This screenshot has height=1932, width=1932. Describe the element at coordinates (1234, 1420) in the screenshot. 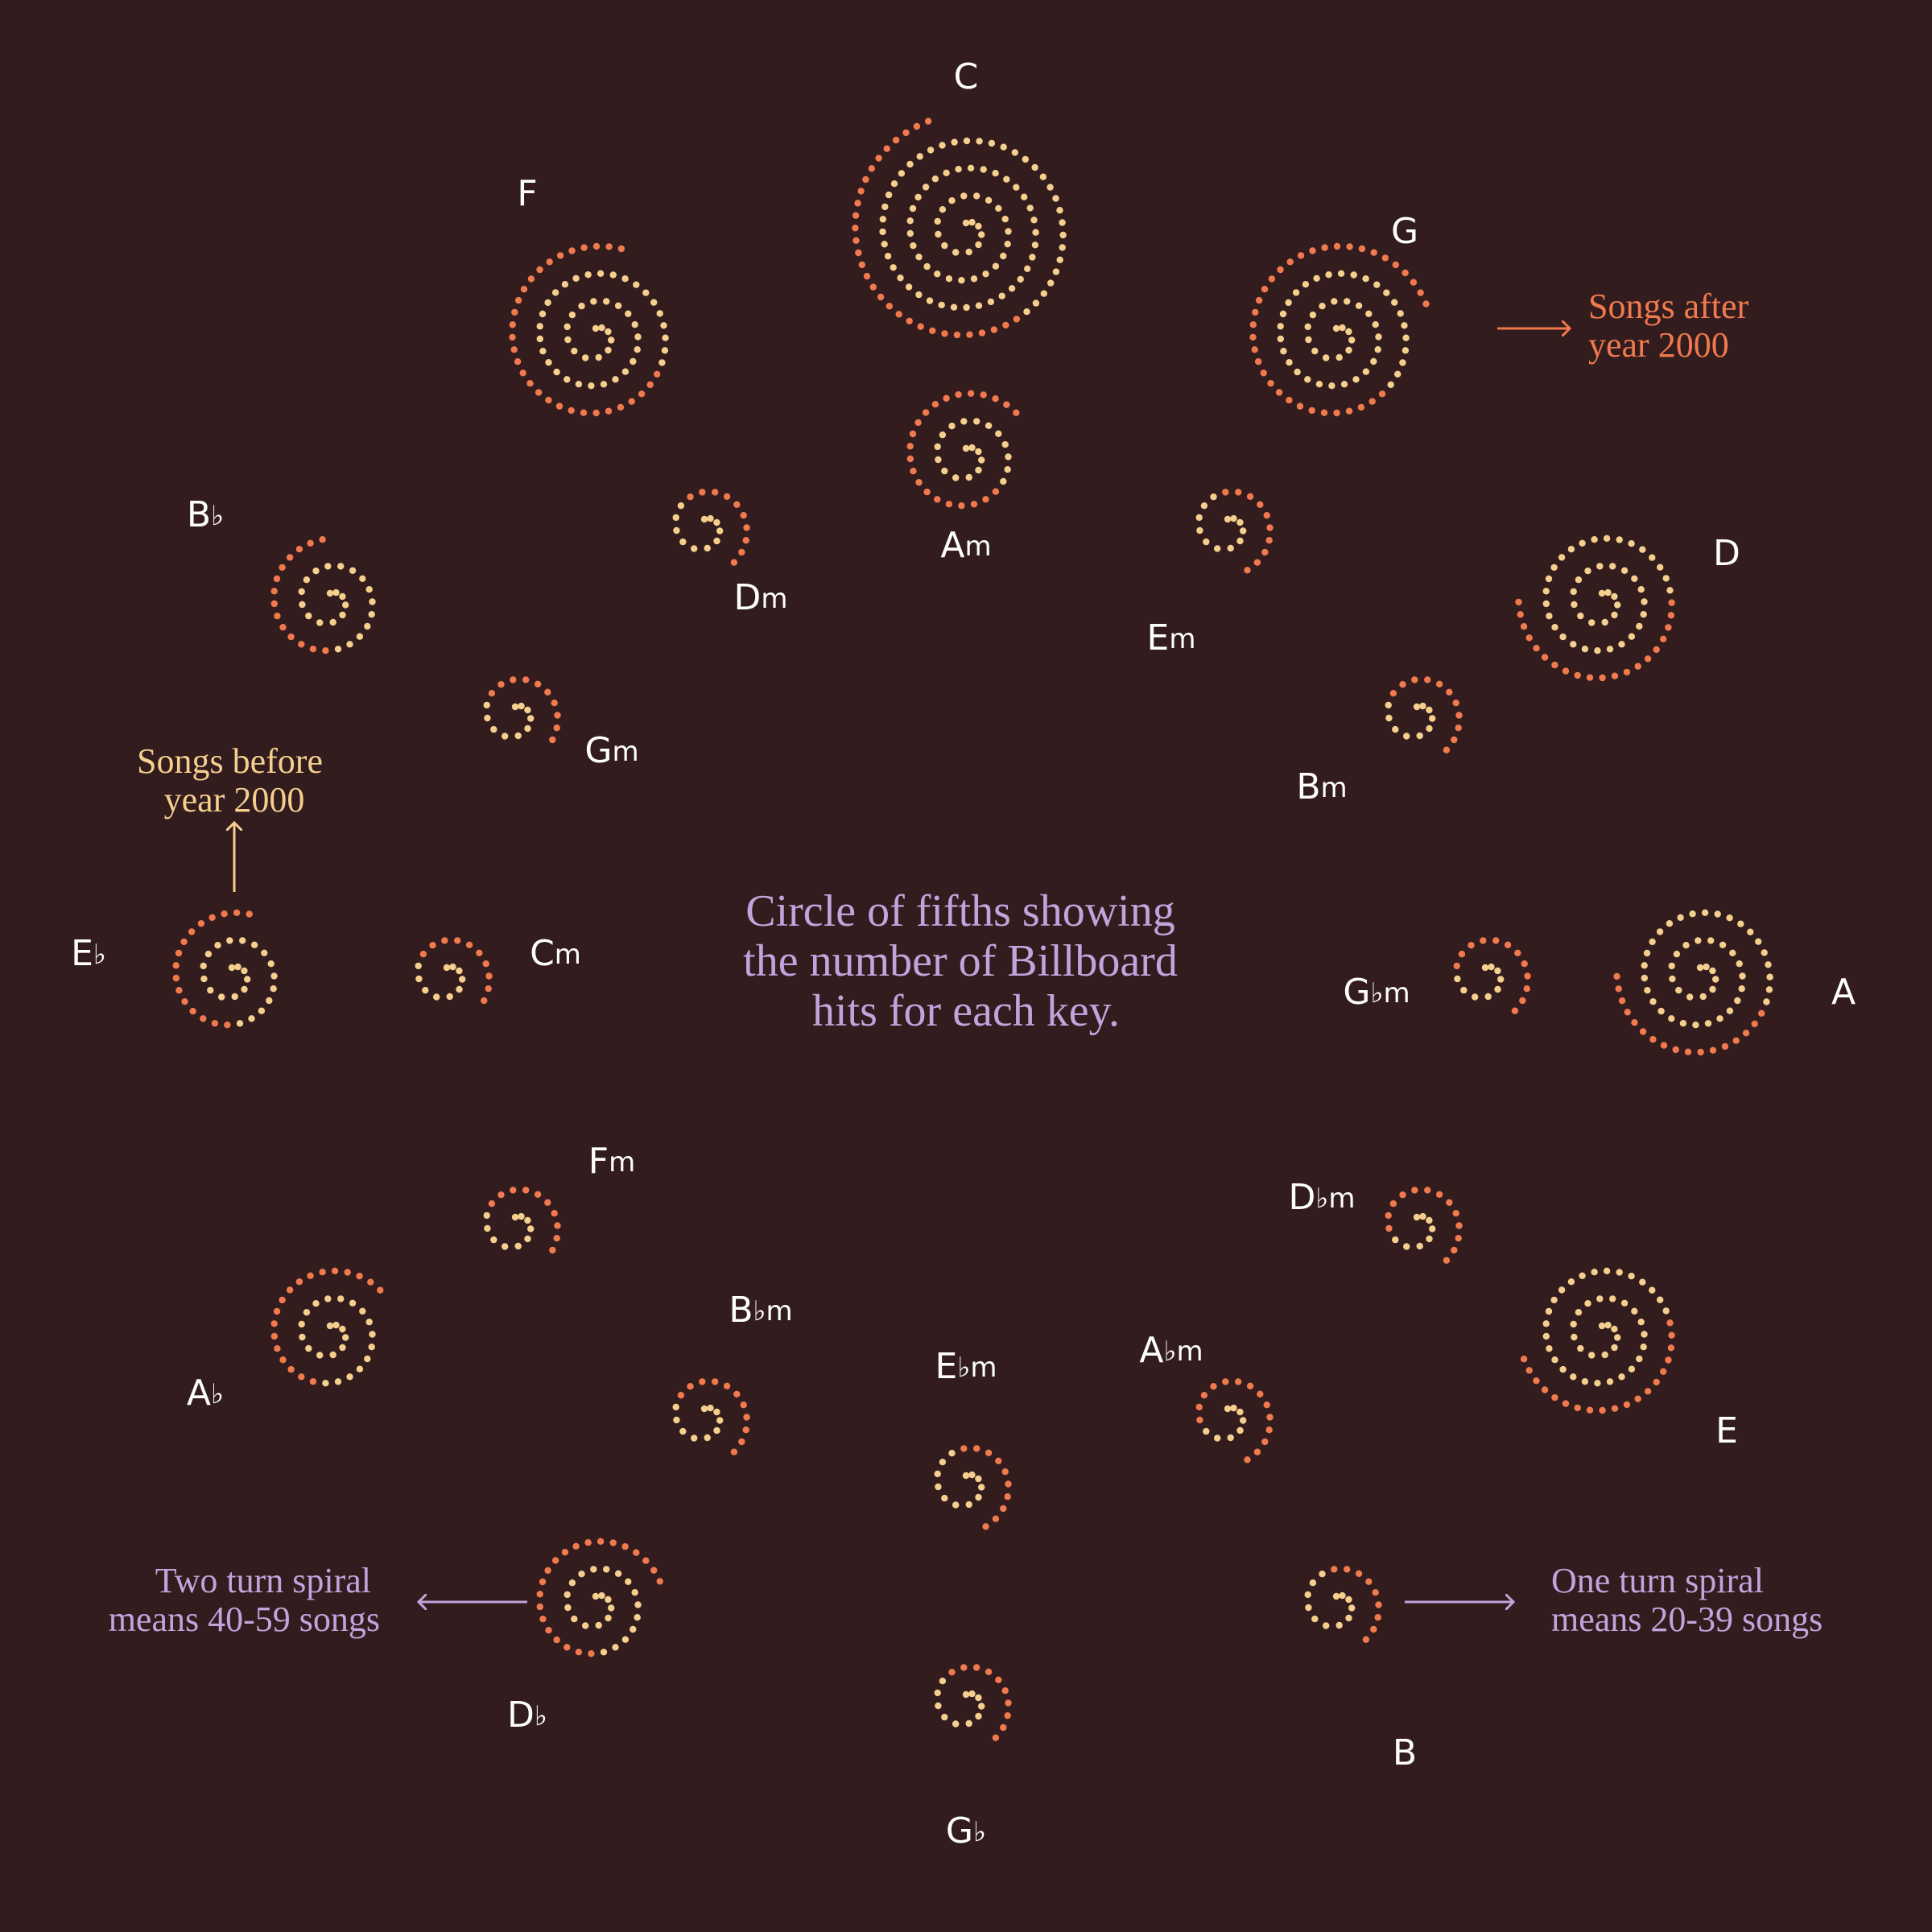

I see `spiral-abm` at that location.